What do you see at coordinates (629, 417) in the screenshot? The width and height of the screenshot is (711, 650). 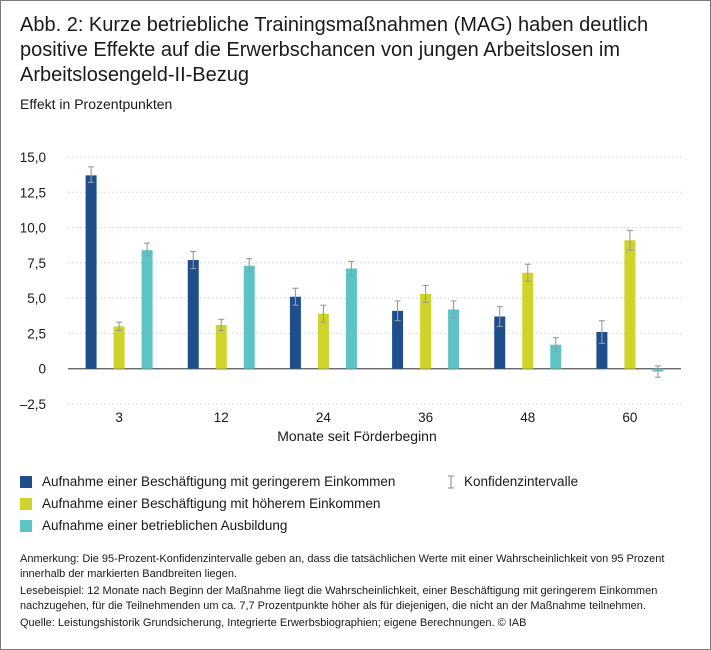 I see `x-tick-label: 60` at bounding box center [629, 417].